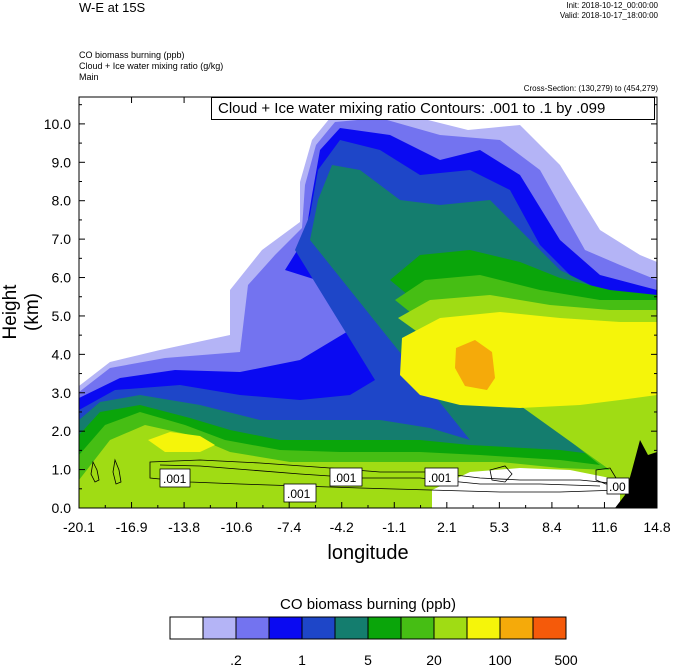 The image size is (674, 667). I want to click on cross-section-label: Cross-Section: (130,279) to (454,279), so click(590, 88).